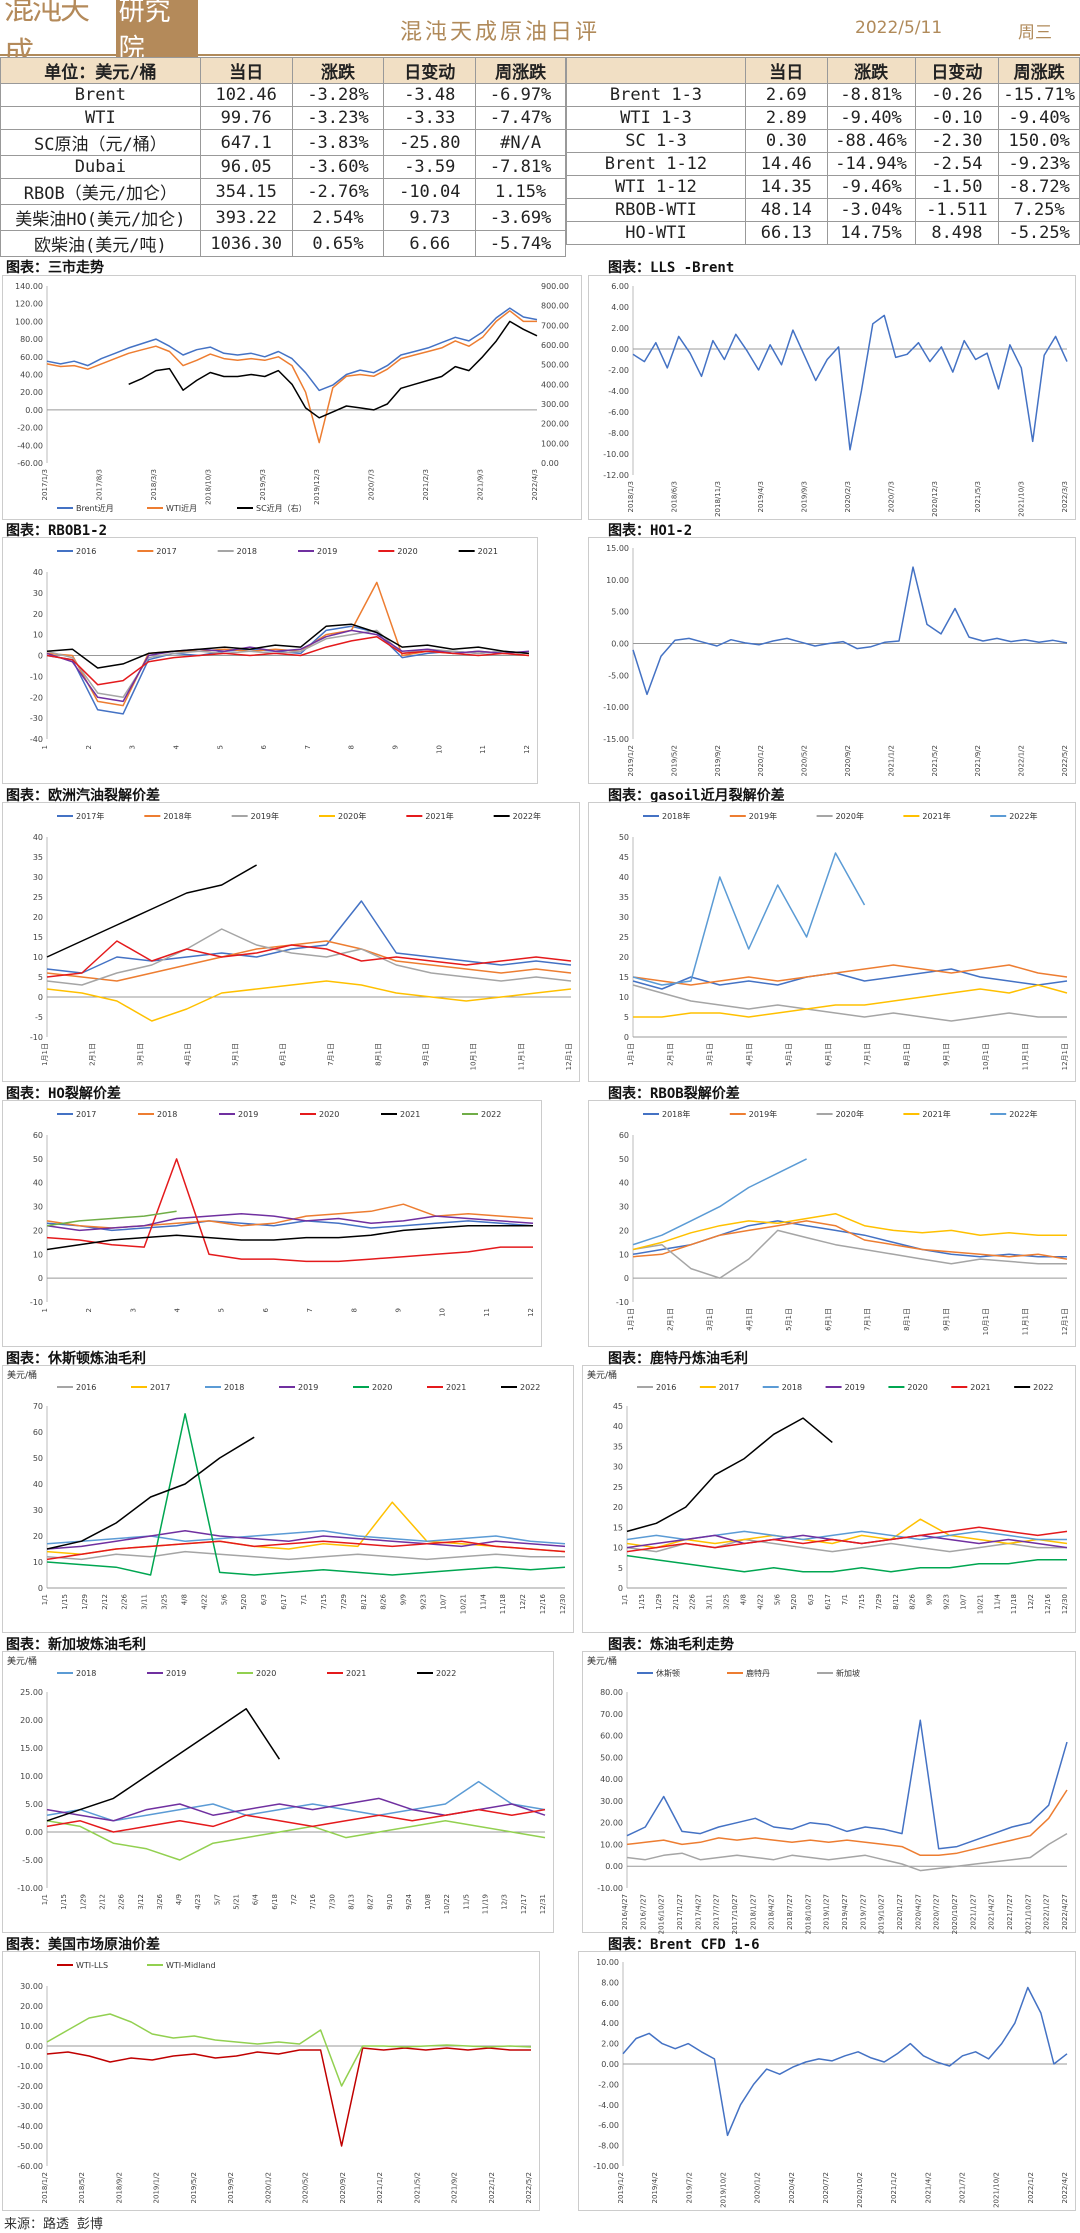 This screenshot has height=2233, width=1080. I want to click on x-tick-label: 2/26, so click(125, 1601).